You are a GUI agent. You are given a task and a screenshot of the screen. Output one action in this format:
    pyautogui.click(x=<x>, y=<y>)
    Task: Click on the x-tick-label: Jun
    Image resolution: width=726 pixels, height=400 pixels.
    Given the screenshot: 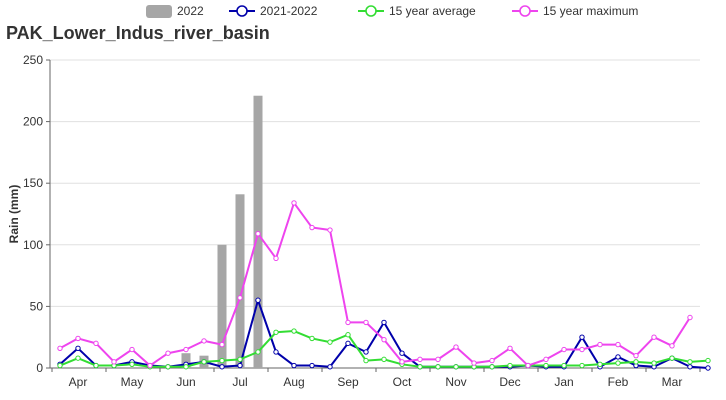 What is the action you would take?
    pyautogui.click(x=185, y=382)
    